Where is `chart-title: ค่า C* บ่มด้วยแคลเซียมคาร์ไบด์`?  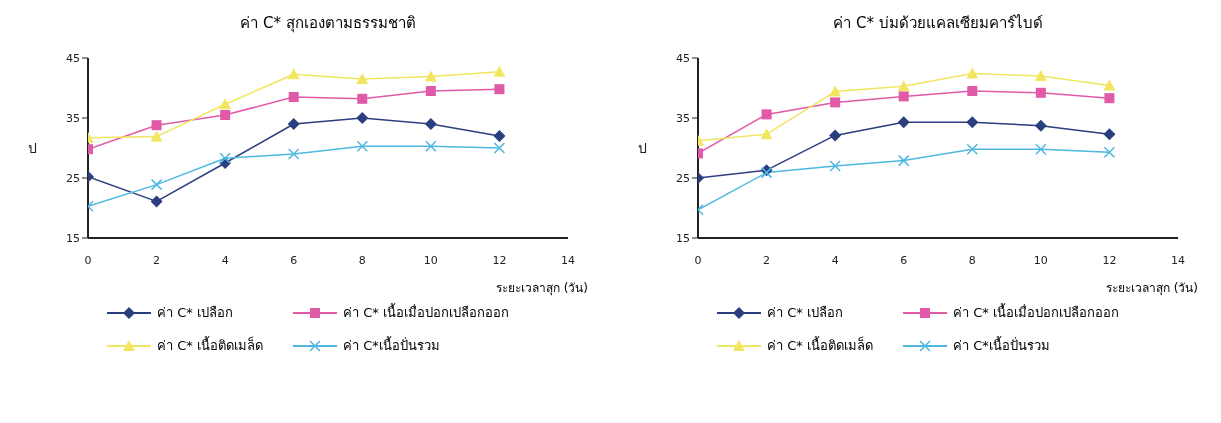 chart-title: ค่า C* บ่มด้วยแคลเซียมคาร์ไบด์ is located at coordinates (938, 23).